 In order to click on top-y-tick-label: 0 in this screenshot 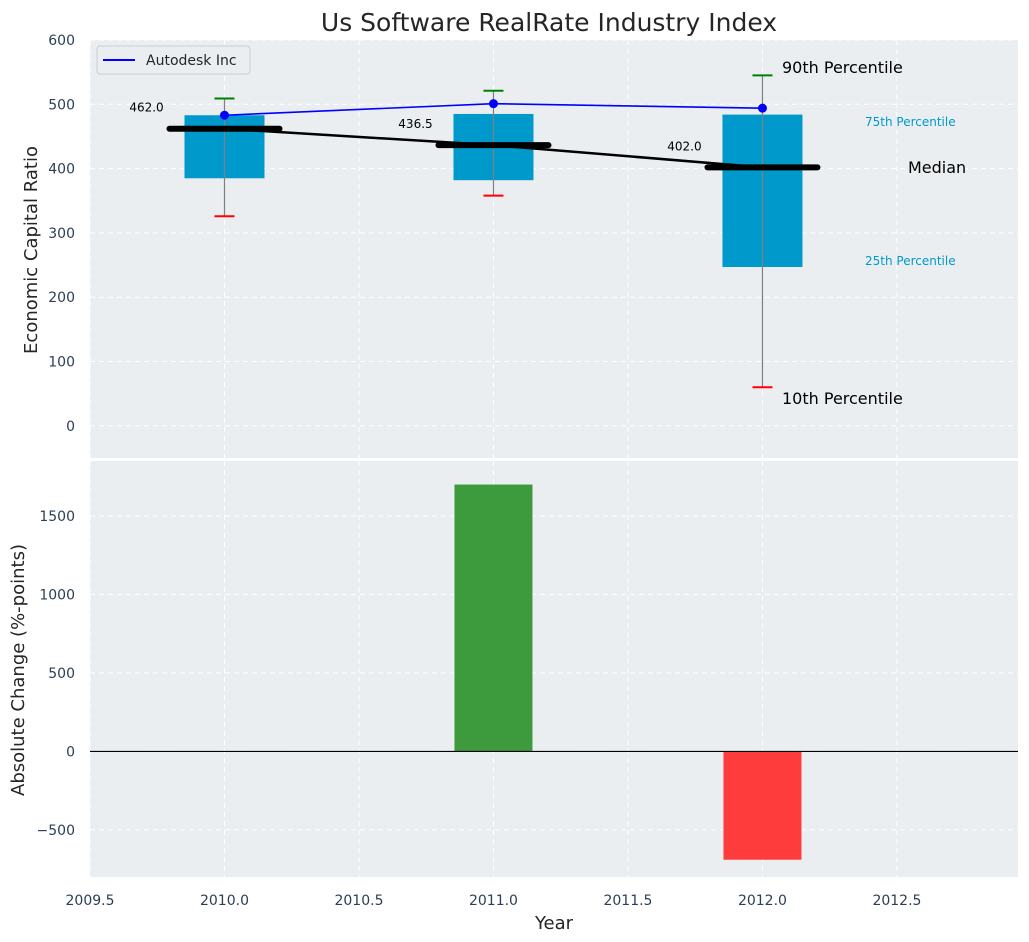, I will do `click(70, 427)`.